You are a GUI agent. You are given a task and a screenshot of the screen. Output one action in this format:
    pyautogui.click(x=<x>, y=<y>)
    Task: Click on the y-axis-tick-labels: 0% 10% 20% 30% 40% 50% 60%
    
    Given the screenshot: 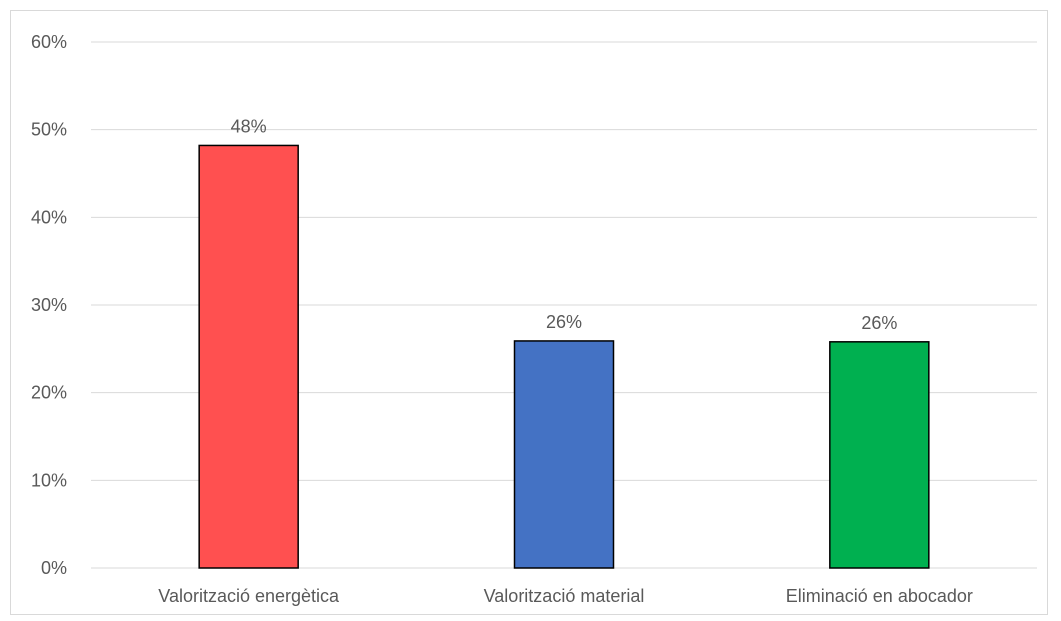 What is the action you would take?
    pyautogui.click(x=49, y=305)
    